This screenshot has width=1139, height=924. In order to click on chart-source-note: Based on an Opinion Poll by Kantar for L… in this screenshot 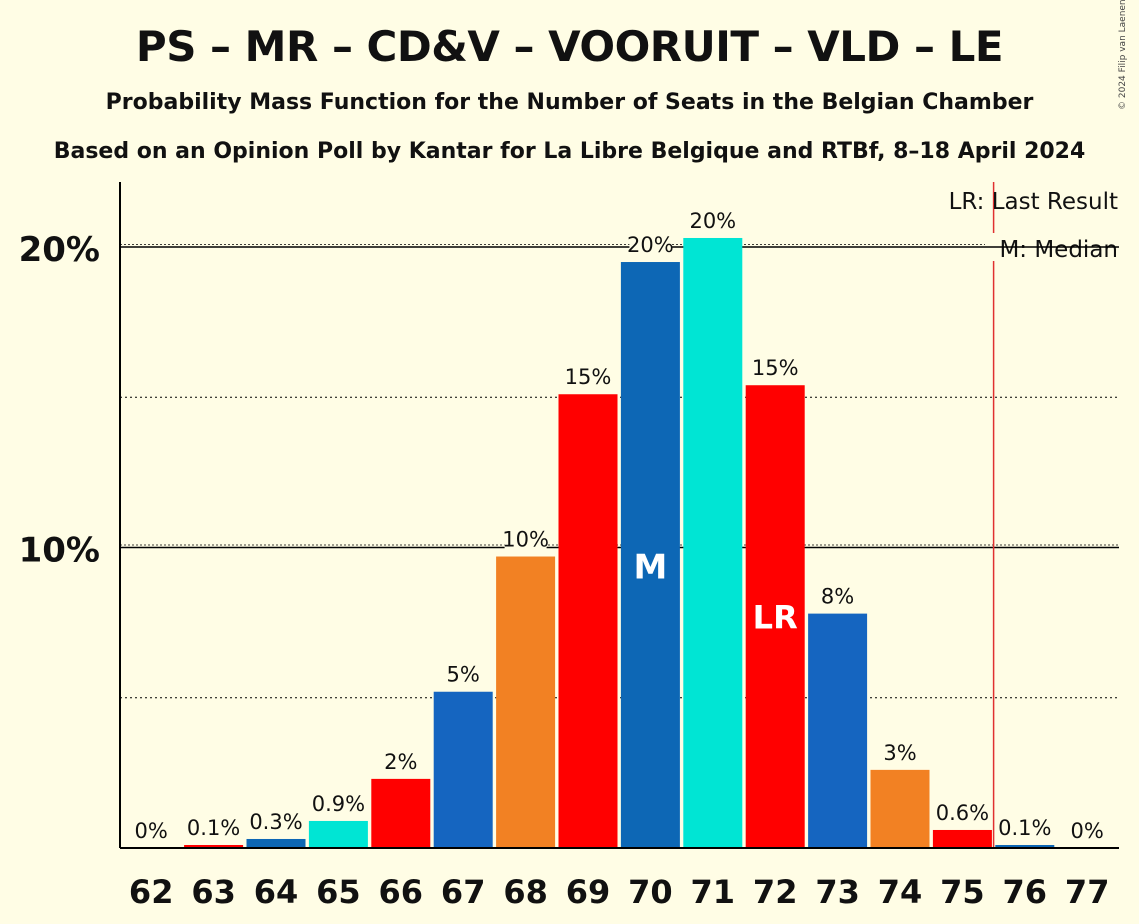, I will do `click(569, 151)`.